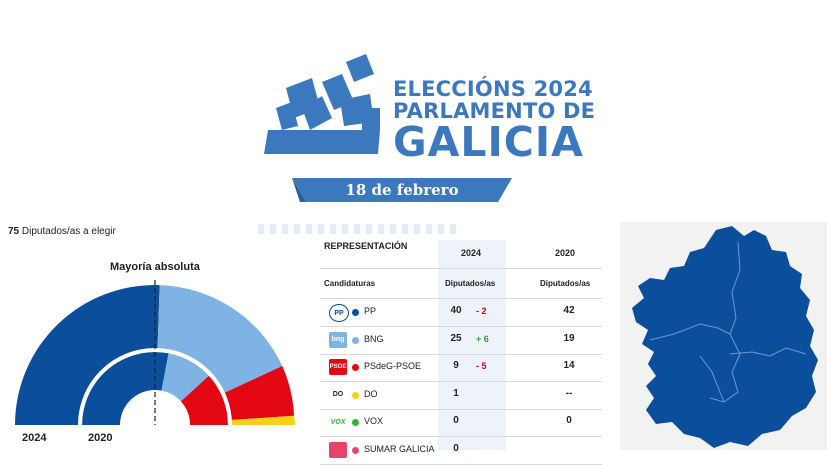 Image resolution: width=827 pixels, height=465 pixels. I want to click on seats-change: + 6, so click(482, 338).